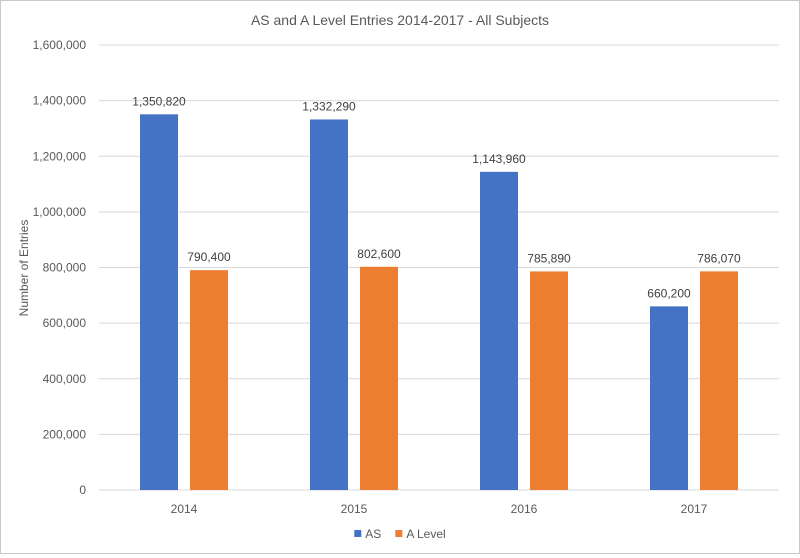 Image resolution: width=800 pixels, height=558 pixels. I want to click on data-label: 1,350,820, so click(159, 101).